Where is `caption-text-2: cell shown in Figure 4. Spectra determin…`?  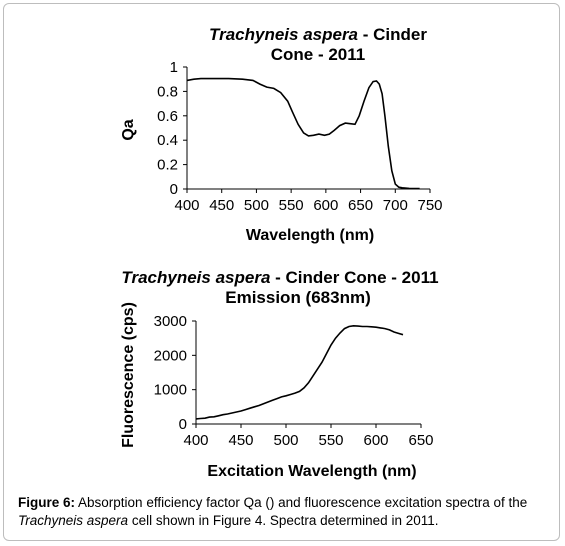
caption-text-2: cell shown in Figure 4. Spectra determin… is located at coordinates (283, 520).